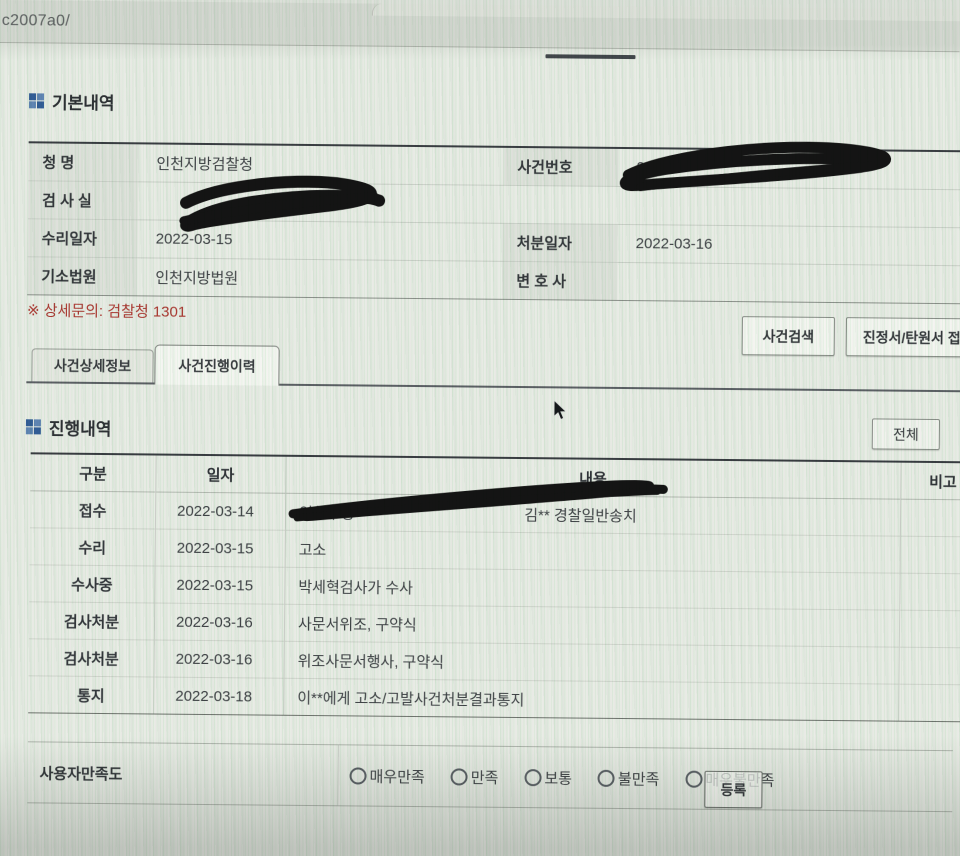 The image size is (960, 856). I want to click on row-content-end: 김** 경찰일반송치, so click(580, 515).